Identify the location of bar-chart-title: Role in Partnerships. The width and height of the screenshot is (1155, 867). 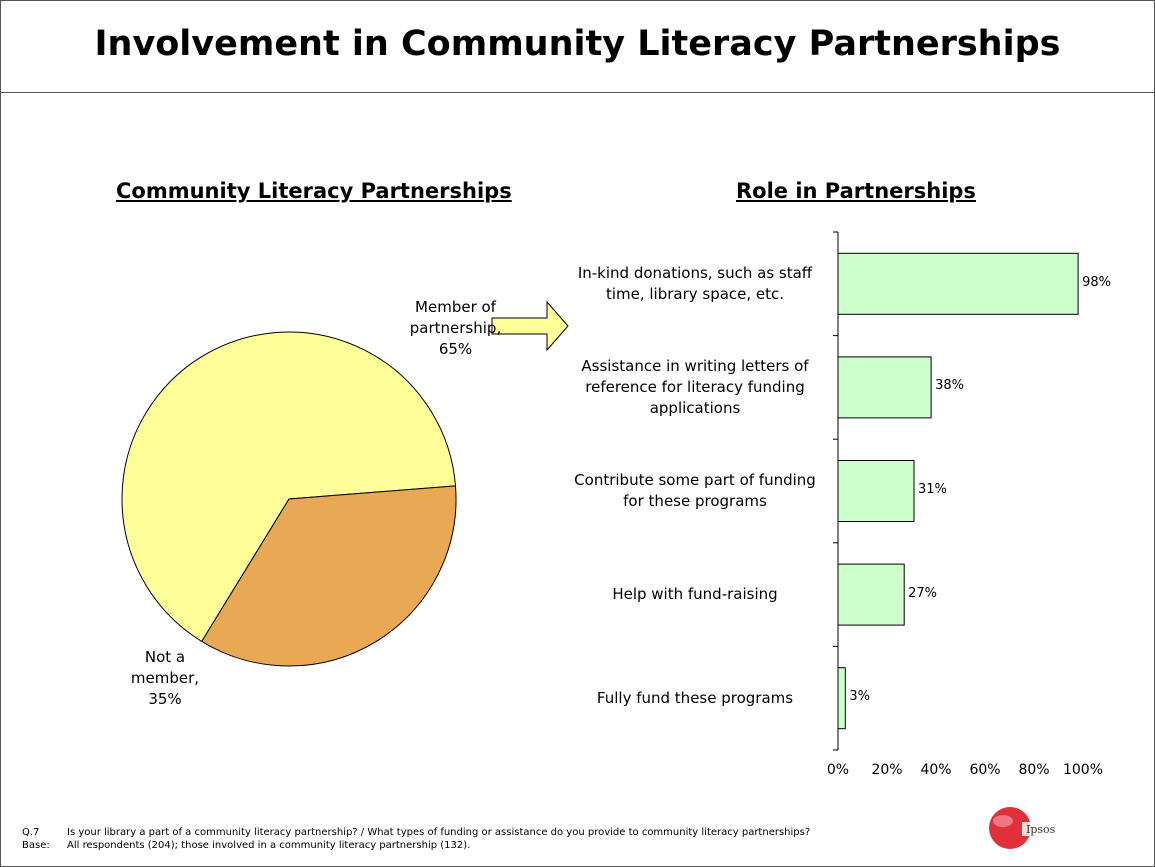
(856, 191).